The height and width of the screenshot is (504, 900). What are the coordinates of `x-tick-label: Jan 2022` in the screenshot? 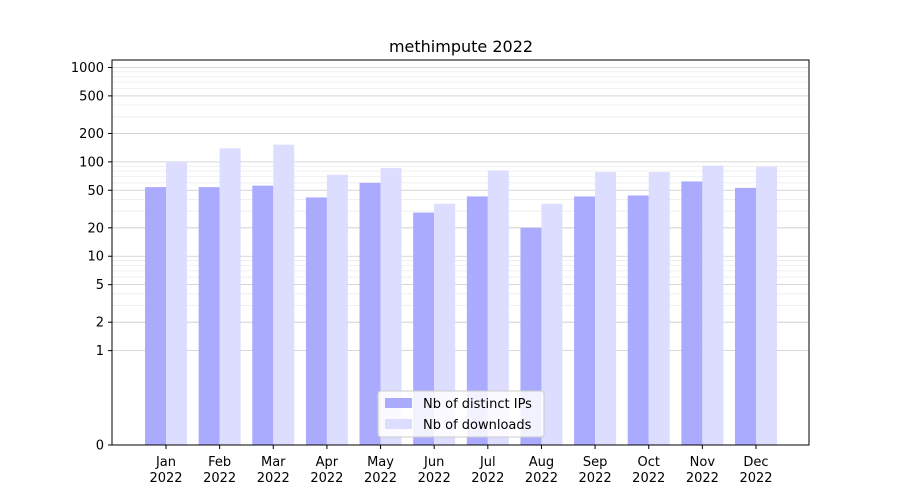 It's located at (165, 470).